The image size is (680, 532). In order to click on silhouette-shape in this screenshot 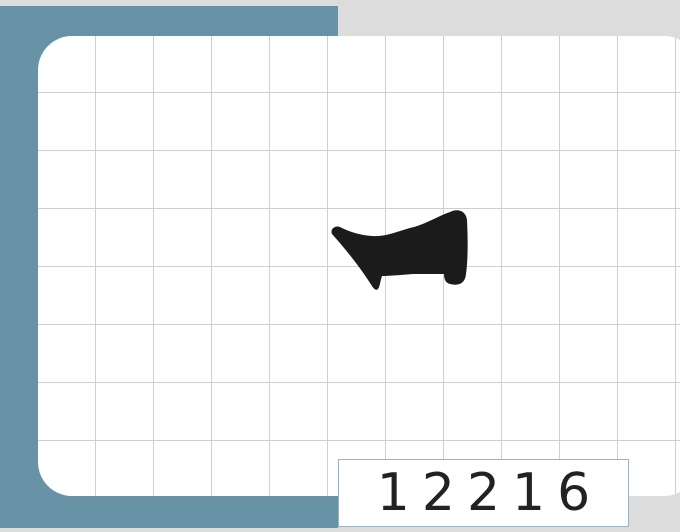, I will do `click(399, 250)`.